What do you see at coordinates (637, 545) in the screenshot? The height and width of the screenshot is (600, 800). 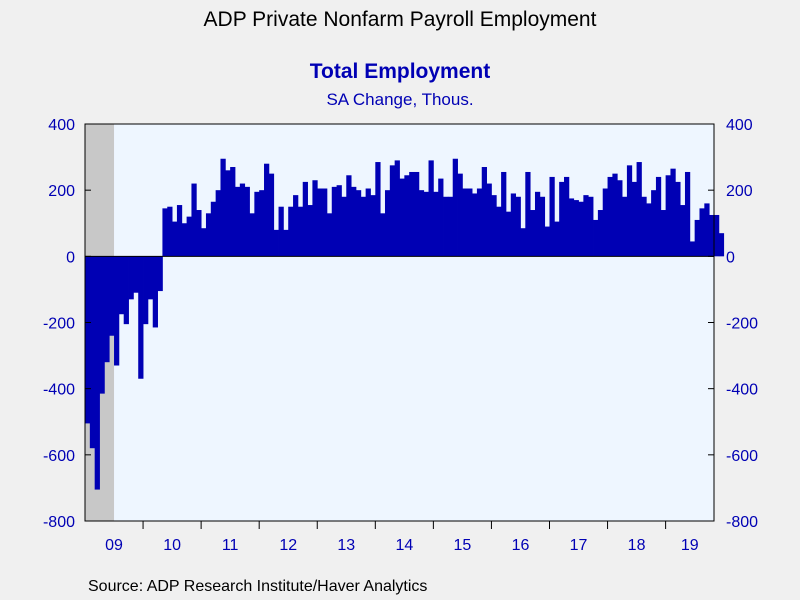 I see `x-tick-label: 18` at bounding box center [637, 545].